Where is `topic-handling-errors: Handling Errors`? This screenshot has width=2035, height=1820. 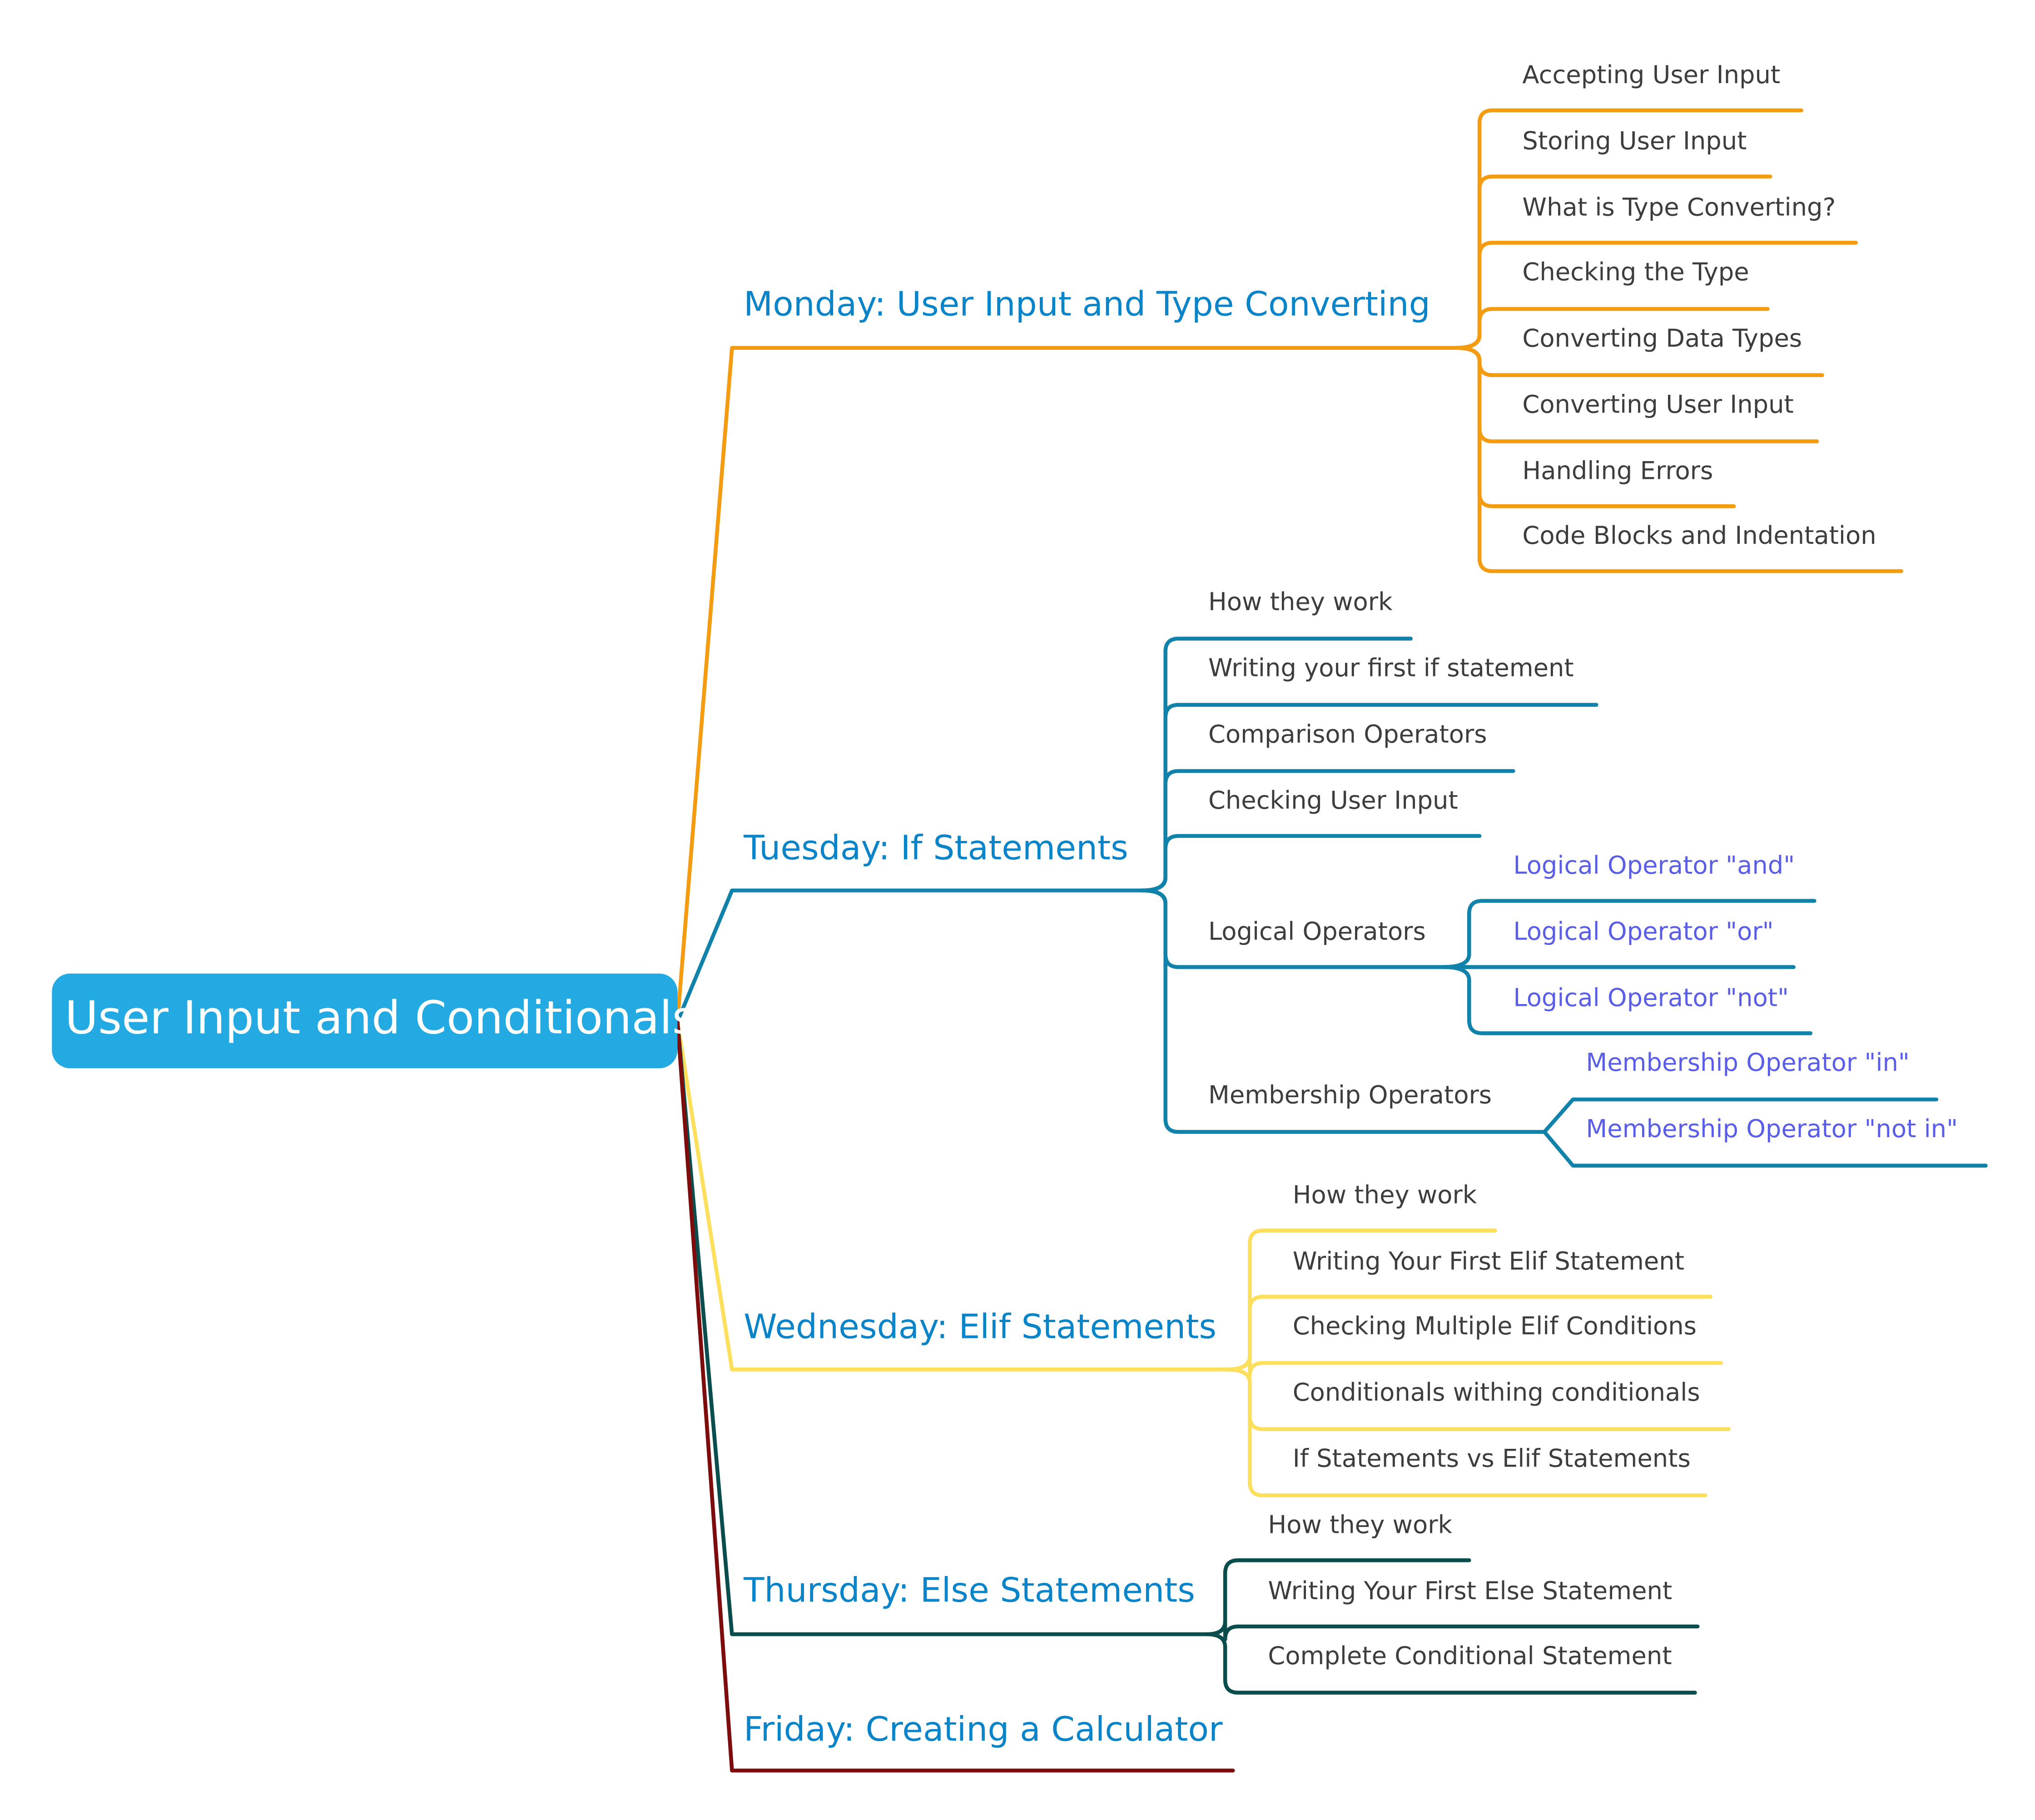
topic-handling-errors: Handling Errors is located at coordinates (1618, 472).